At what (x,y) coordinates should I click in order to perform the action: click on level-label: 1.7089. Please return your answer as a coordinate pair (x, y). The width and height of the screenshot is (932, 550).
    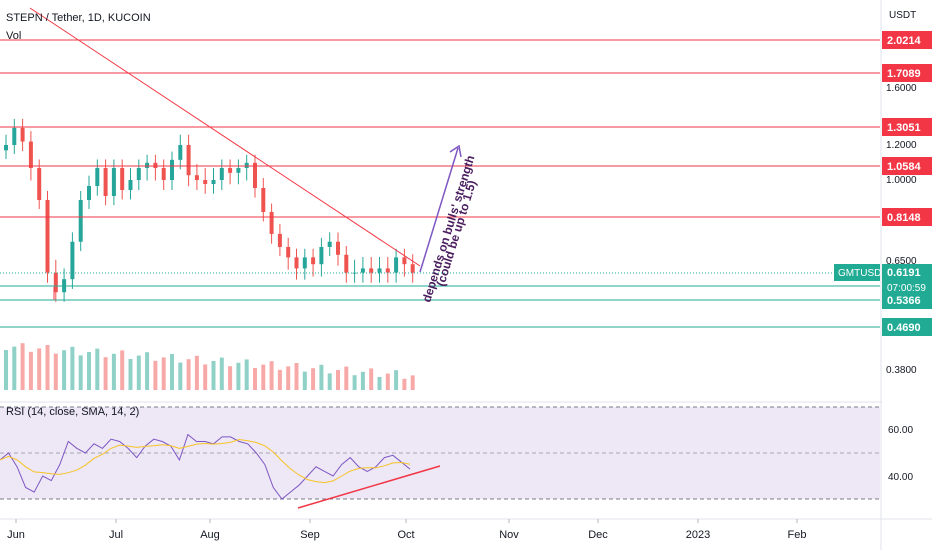
    Looking at the image, I should click on (904, 74).